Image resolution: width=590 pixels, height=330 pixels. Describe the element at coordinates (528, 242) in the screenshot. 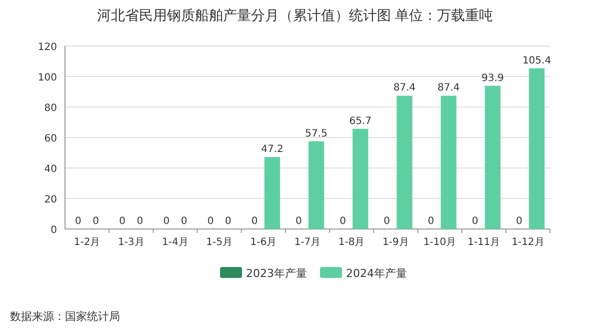

I see `x-tick-label: 1-12月` at that location.